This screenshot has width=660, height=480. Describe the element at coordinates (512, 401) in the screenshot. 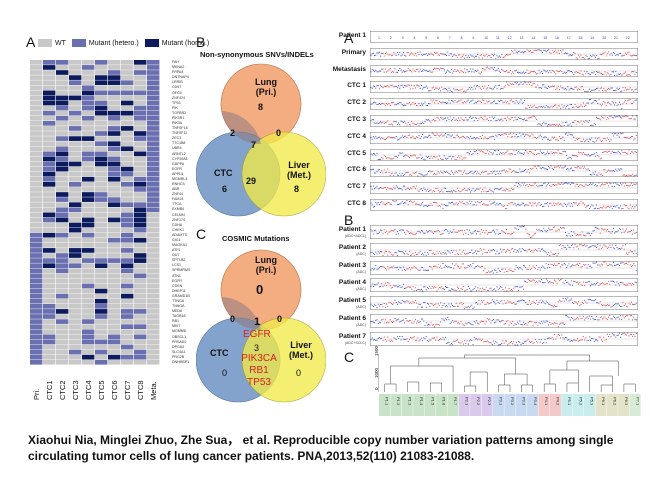

I see `dendro-leaf-label: P3.2` at that location.